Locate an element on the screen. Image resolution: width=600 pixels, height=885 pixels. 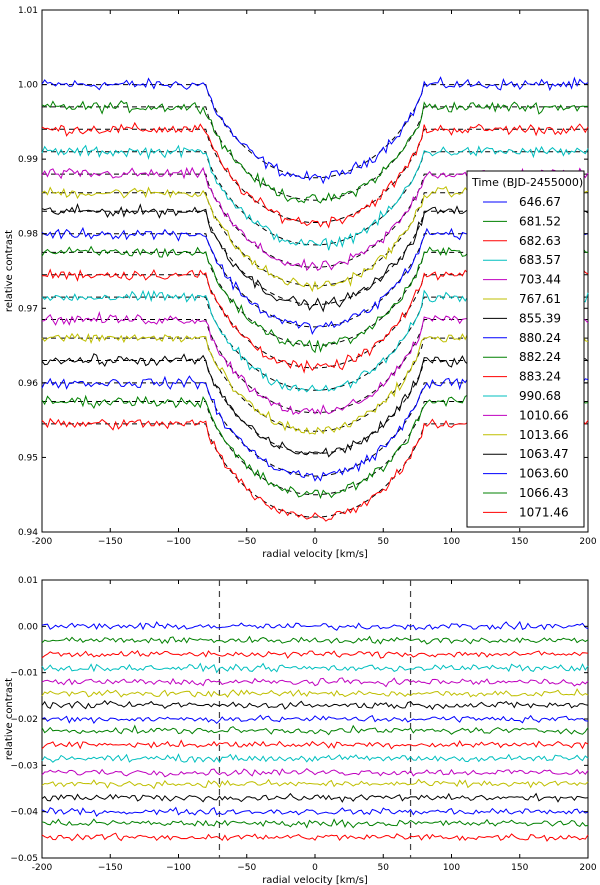
legend-entry-label: 1010.66 is located at coordinates (544, 415).